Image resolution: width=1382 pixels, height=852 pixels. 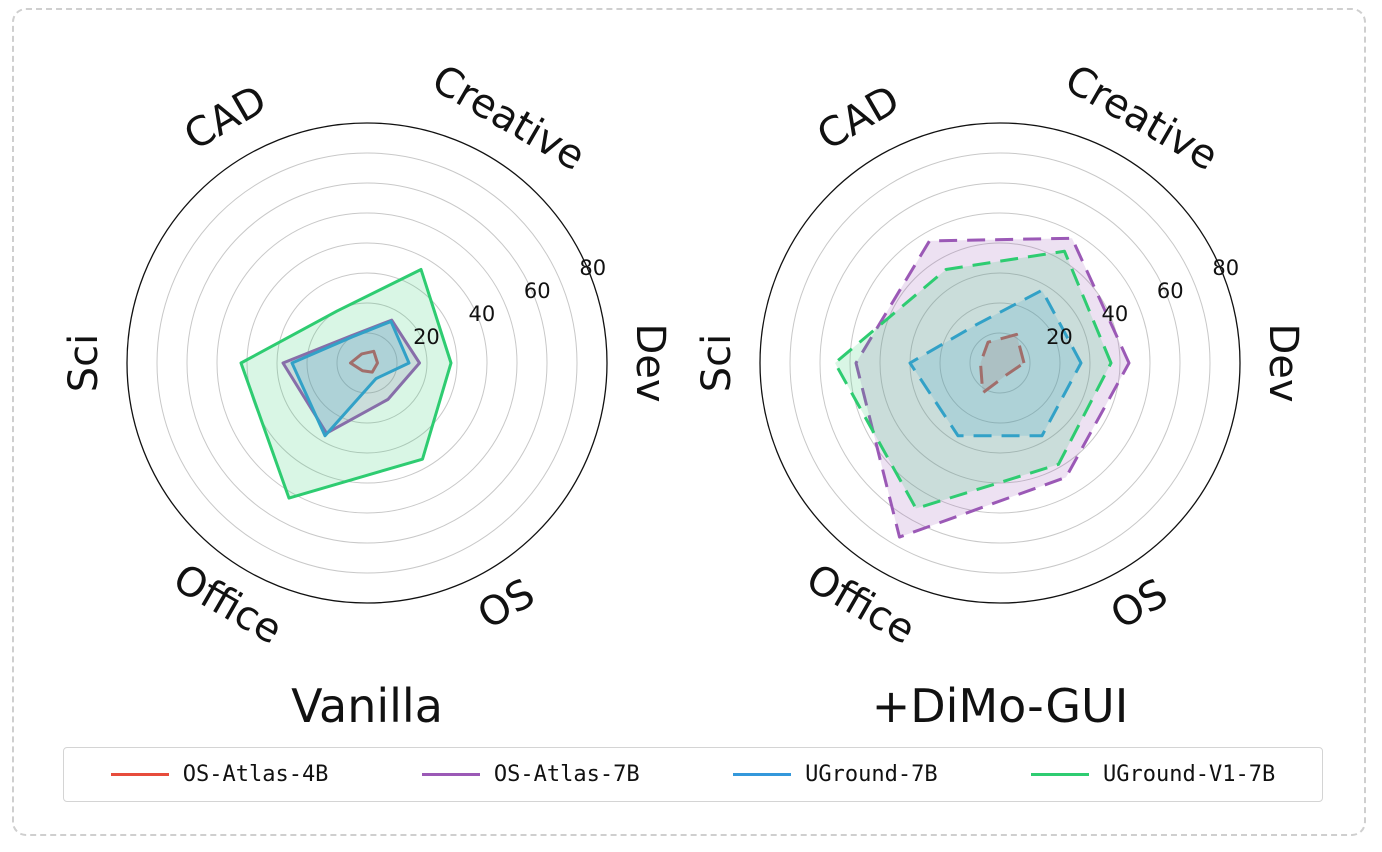 What do you see at coordinates (762, 774) in the screenshot?
I see `legend-swatch-uground-7b` at bounding box center [762, 774].